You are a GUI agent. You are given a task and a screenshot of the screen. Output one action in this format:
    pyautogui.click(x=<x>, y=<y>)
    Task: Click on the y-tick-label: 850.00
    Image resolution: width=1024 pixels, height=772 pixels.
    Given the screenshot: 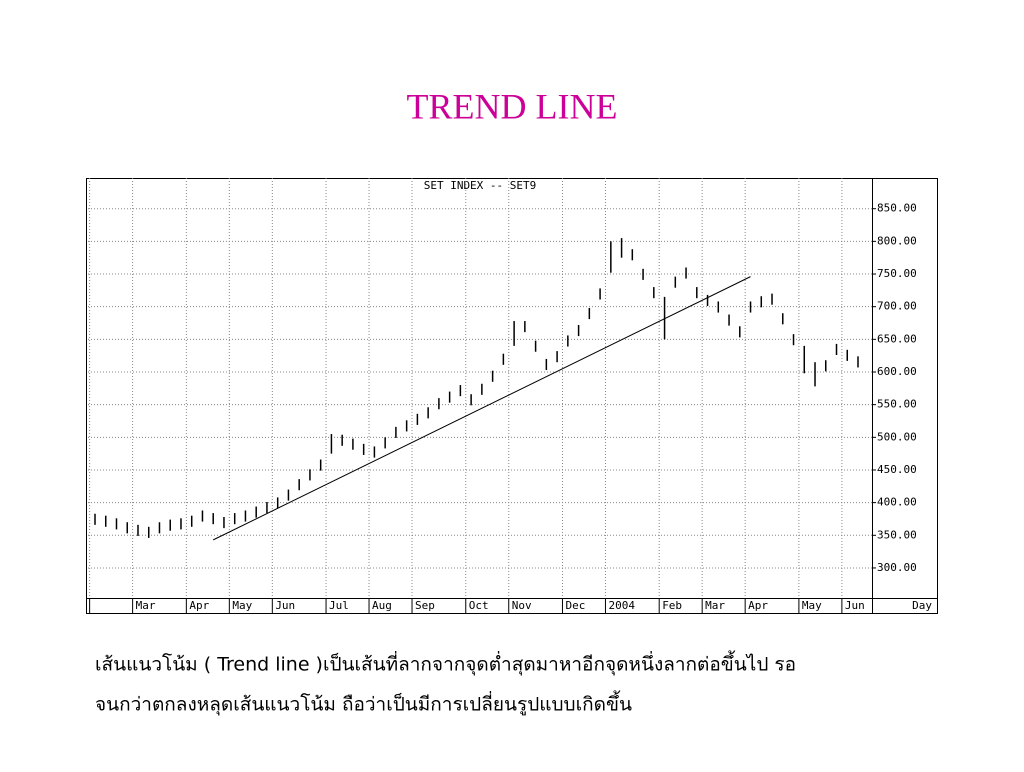 What is the action you would take?
    pyautogui.click(x=897, y=208)
    